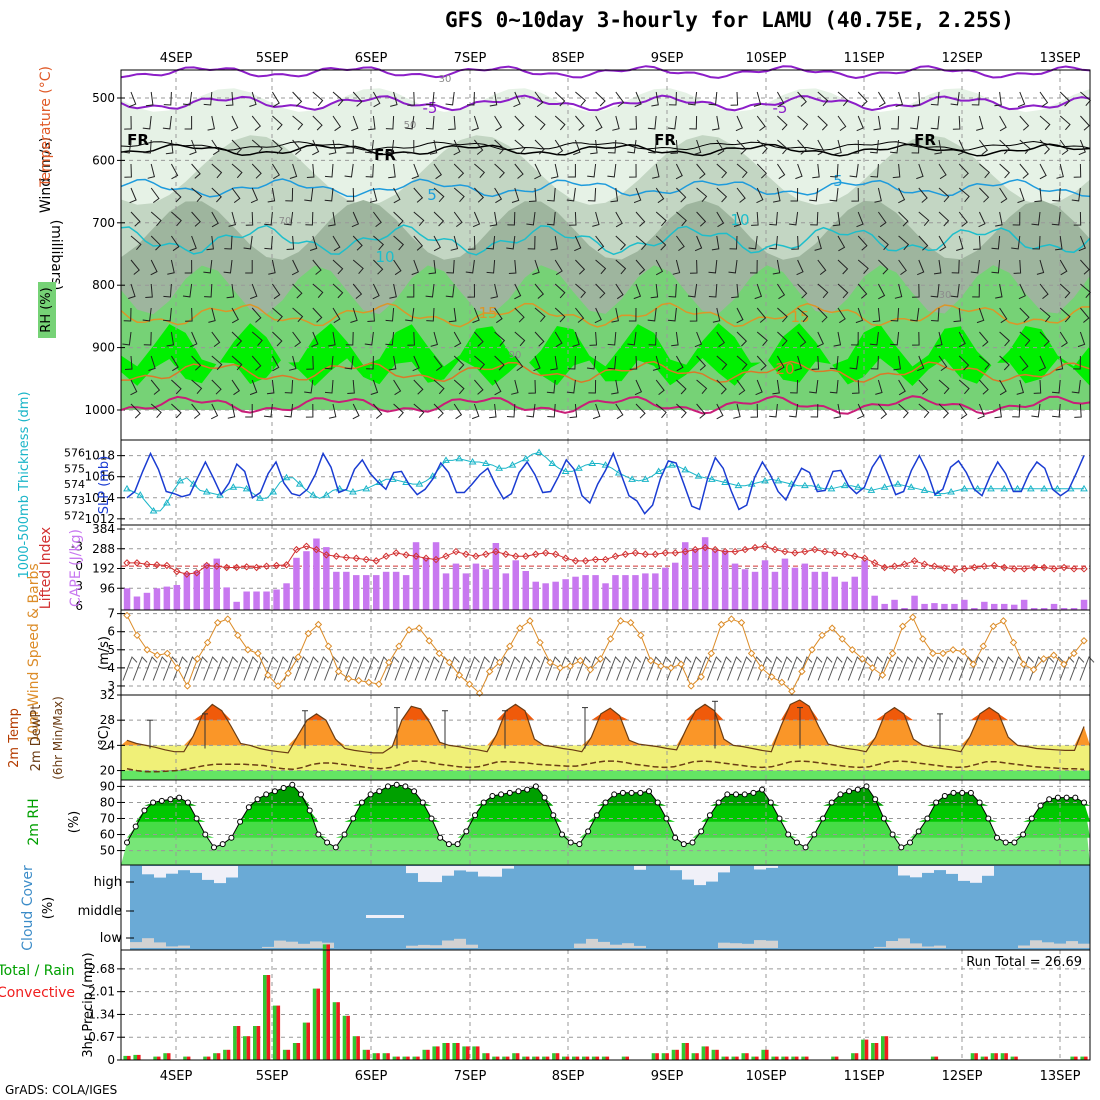  What do you see at coordinates (14, 738) in the screenshot?
I see `temp-axis-title: 2m Temp` at bounding box center [14, 738].